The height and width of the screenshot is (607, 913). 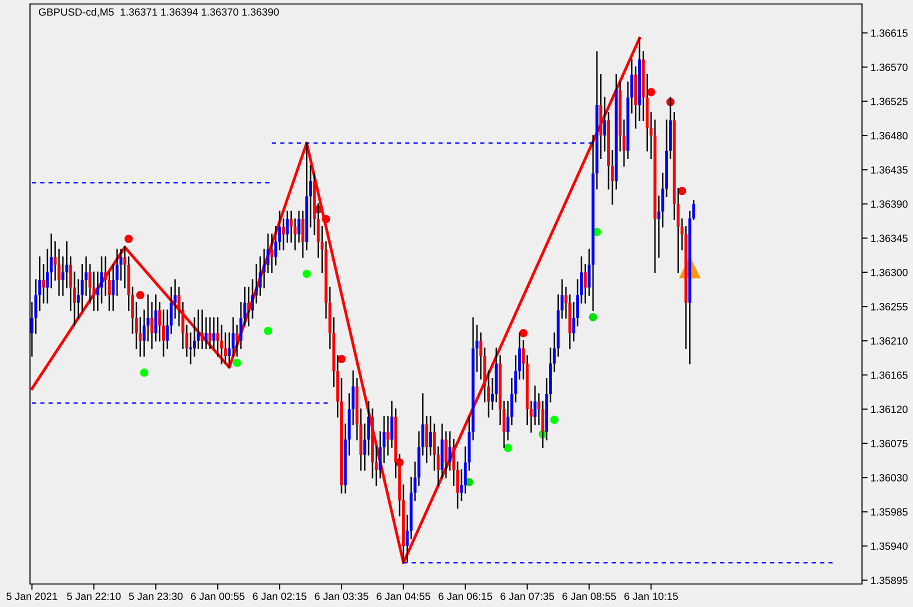 What do you see at coordinates (94, 596) in the screenshot?
I see `x-tick-label: 5 Jan 22:10` at bounding box center [94, 596].